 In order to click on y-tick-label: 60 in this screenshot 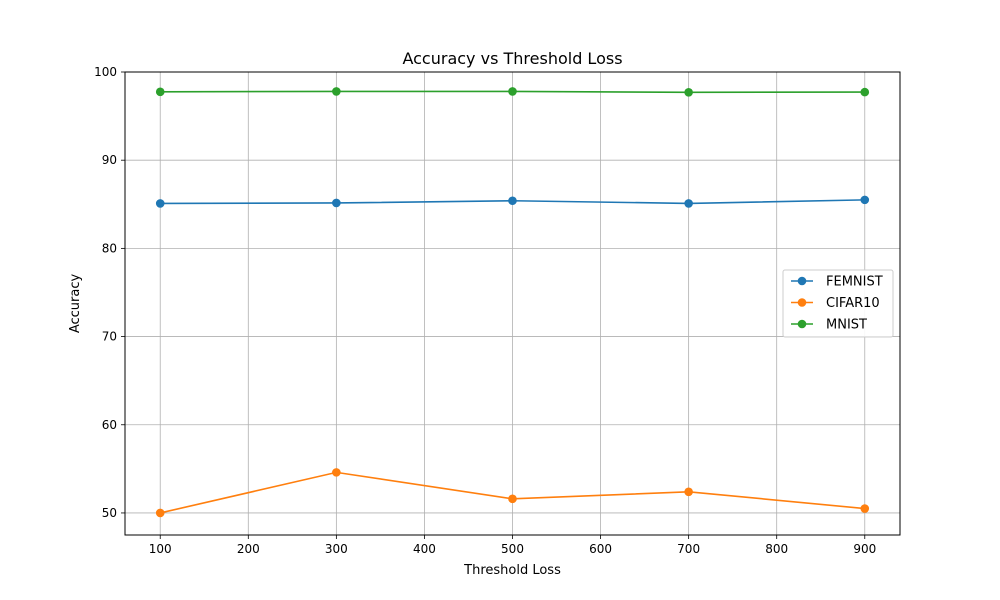, I will do `click(109, 425)`.